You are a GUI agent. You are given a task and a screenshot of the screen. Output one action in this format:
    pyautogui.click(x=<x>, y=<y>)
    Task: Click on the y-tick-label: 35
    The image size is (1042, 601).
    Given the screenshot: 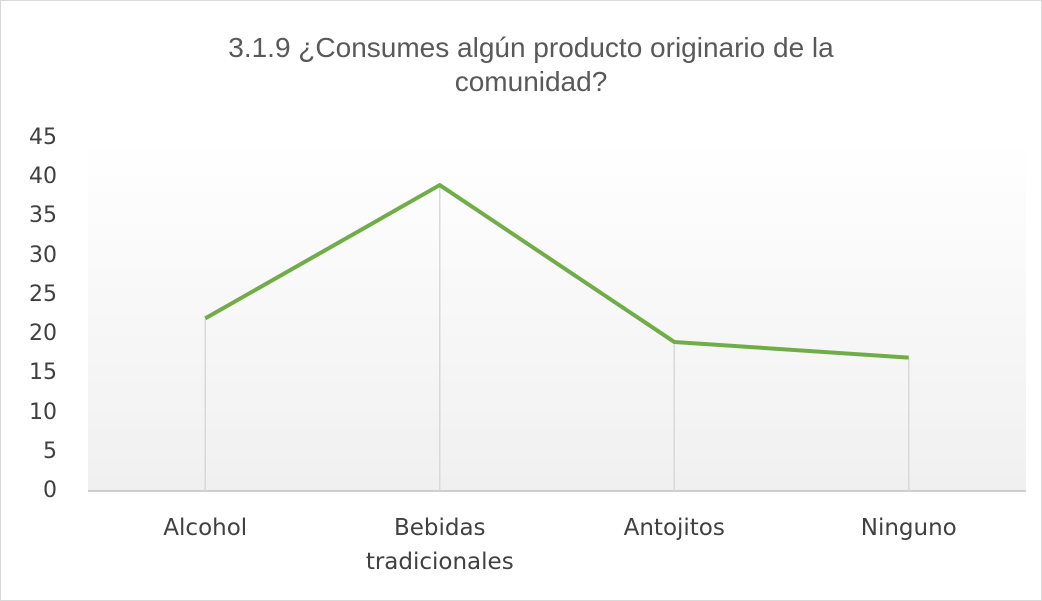 What is the action you would take?
    pyautogui.click(x=43, y=216)
    